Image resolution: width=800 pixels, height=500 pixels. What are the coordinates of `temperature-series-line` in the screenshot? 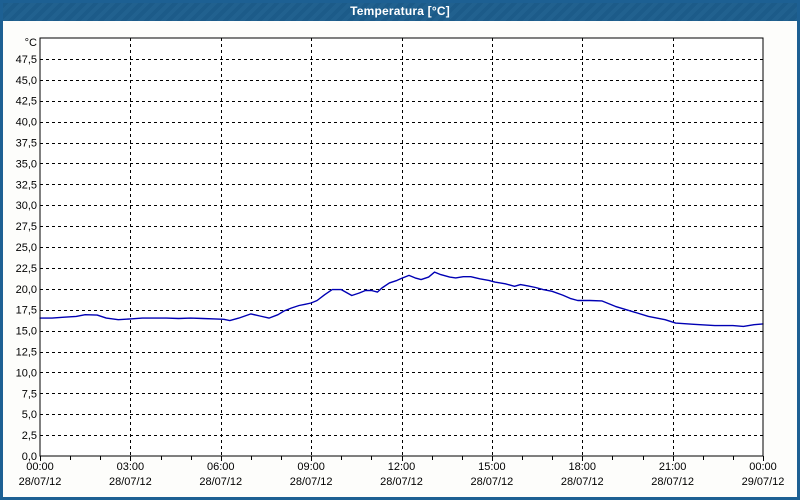 It's located at (401, 299).